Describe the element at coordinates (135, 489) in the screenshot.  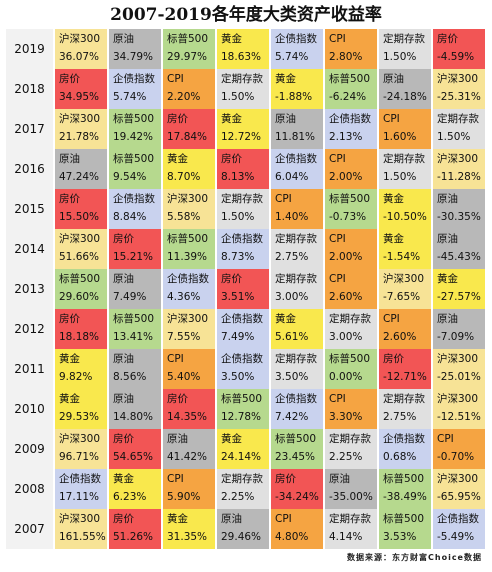
I see `asset-cell: 黄金 6.23%` at that location.